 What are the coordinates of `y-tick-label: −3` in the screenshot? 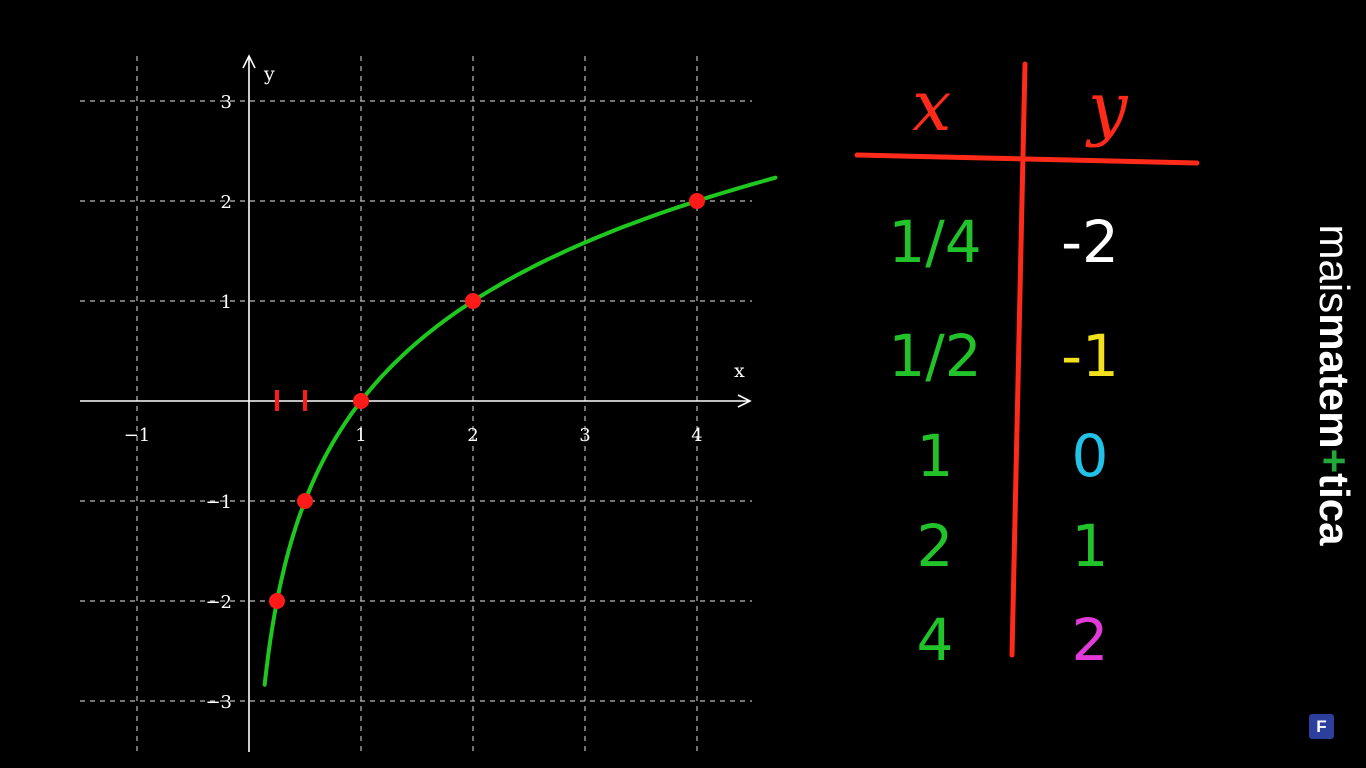 It's located at (218, 702).